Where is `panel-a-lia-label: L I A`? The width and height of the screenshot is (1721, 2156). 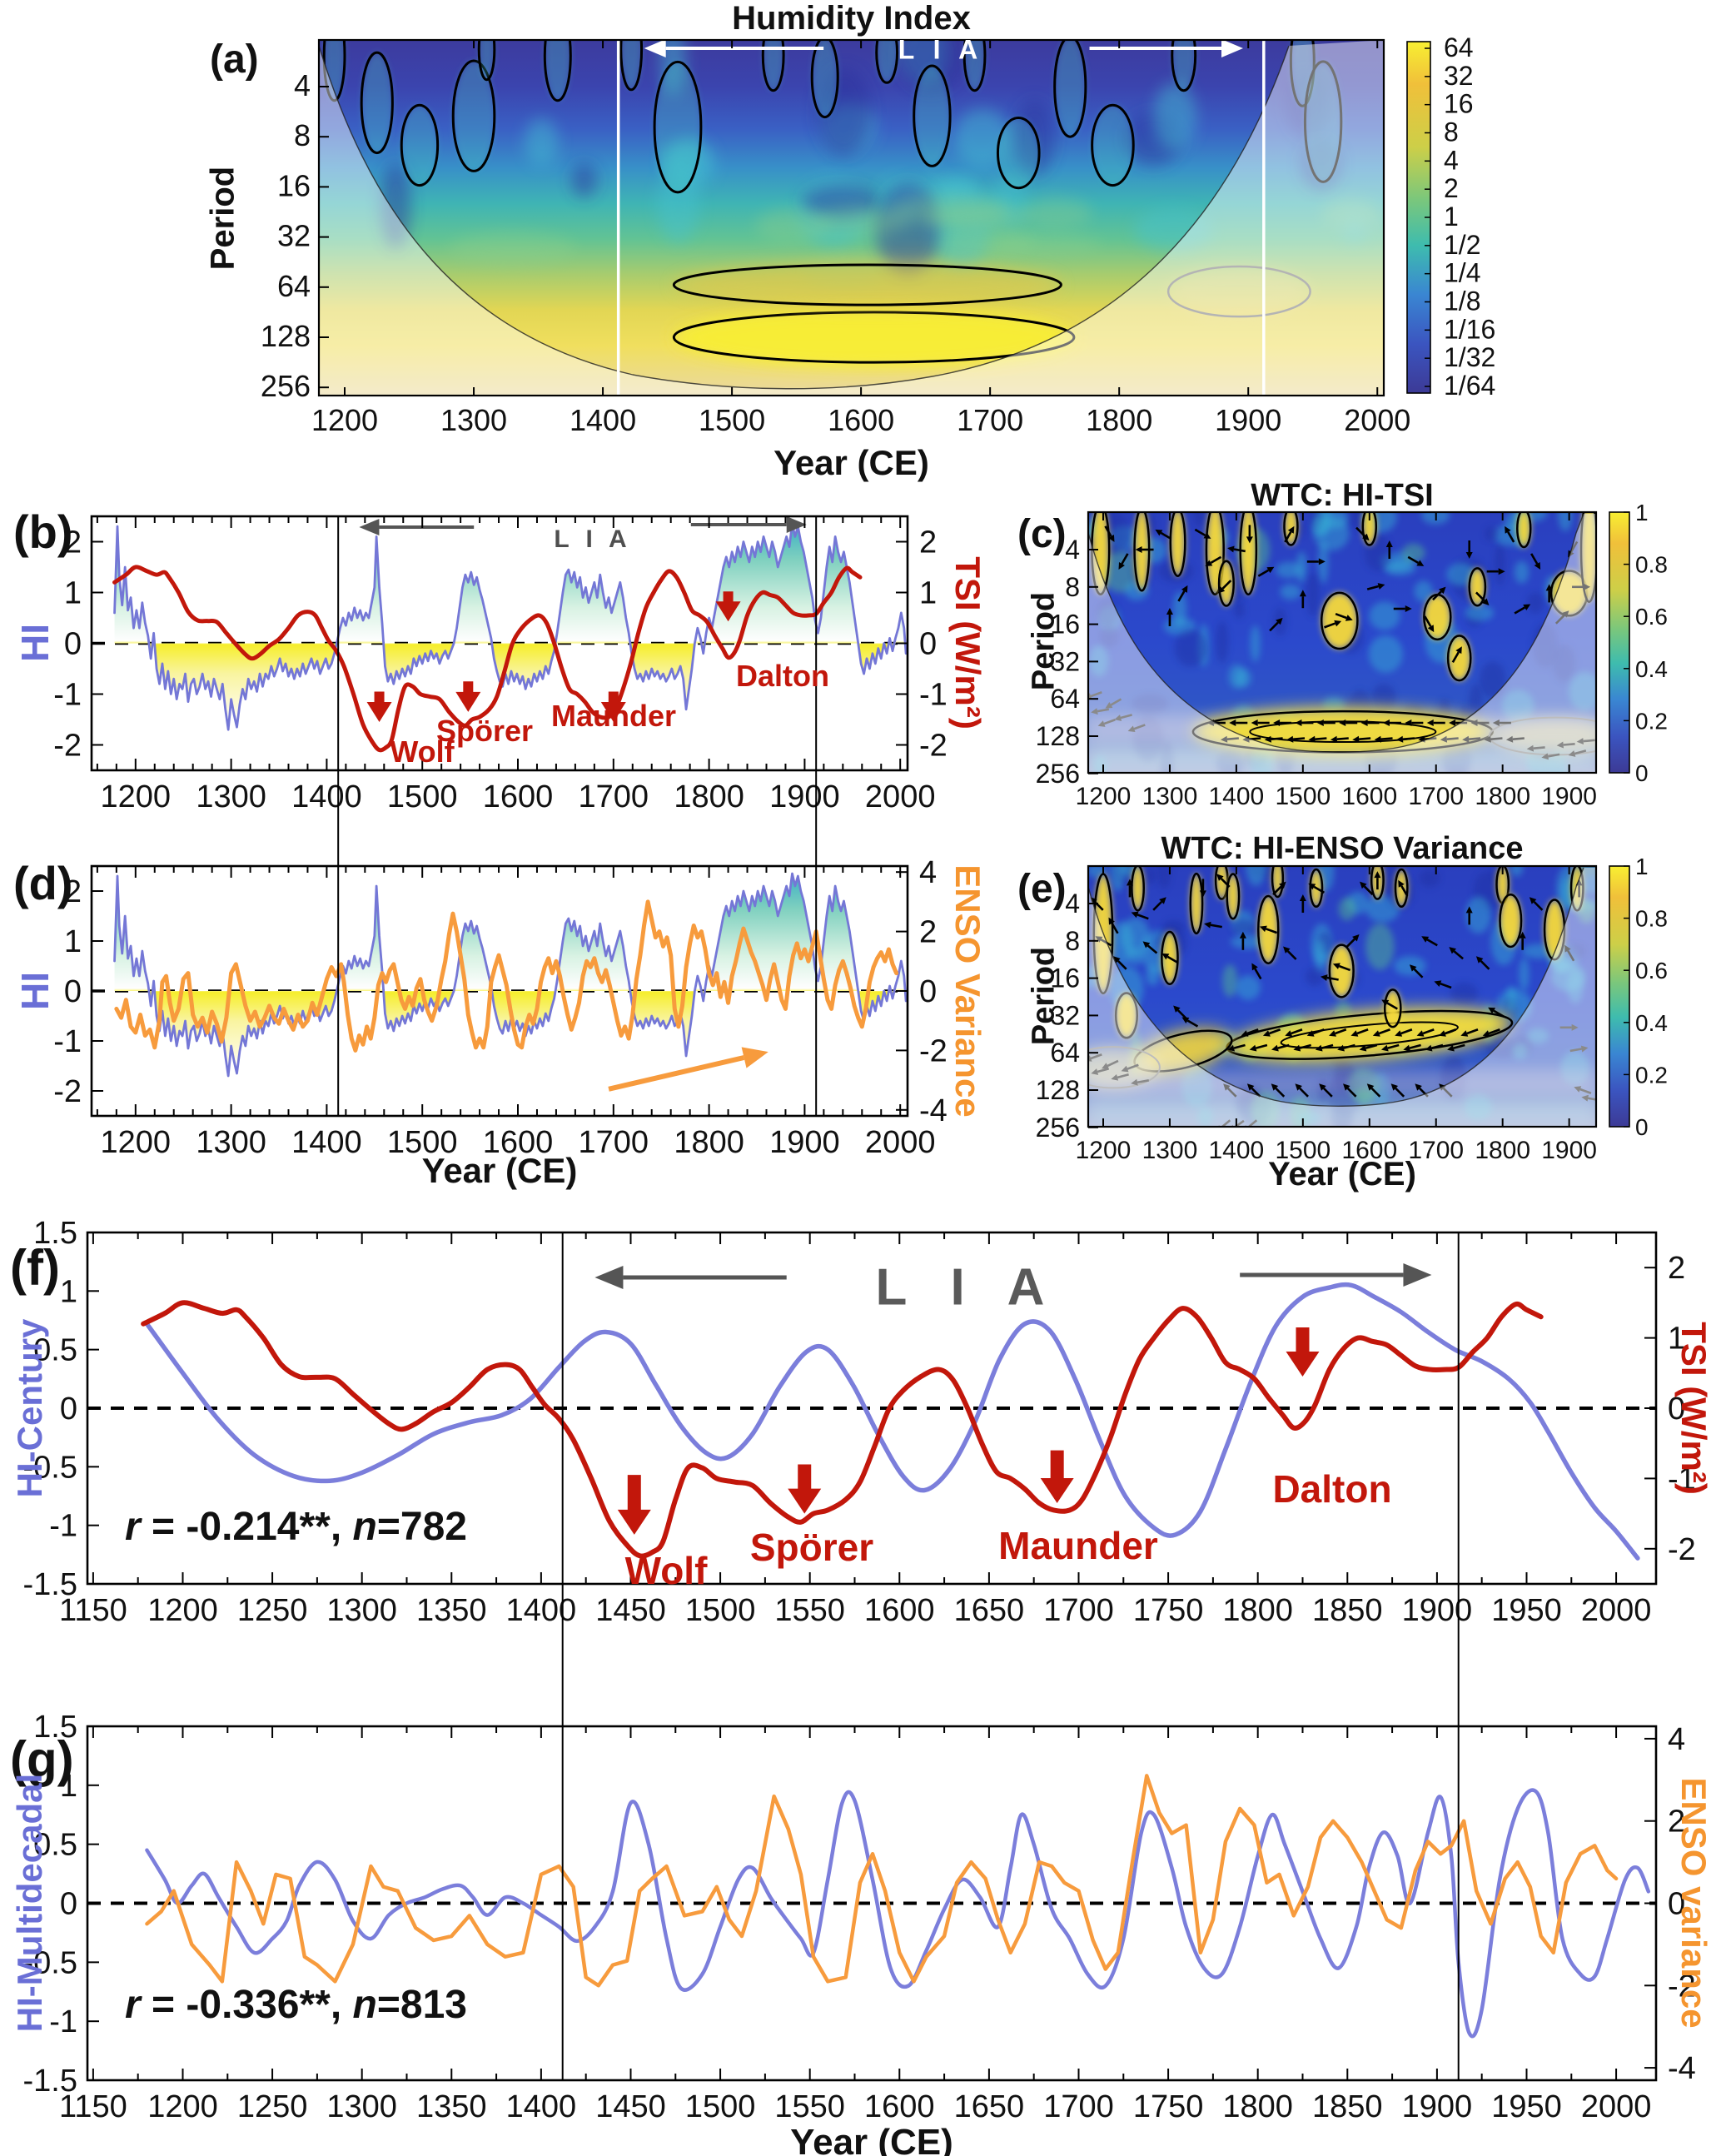 panel-a-lia-label: L I A is located at coordinates (941, 49).